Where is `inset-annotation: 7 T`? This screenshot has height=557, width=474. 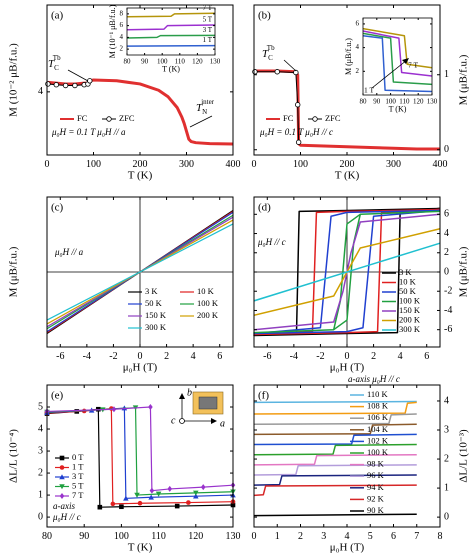 inset-annotation: 7 T is located at coordinates (413, 65).